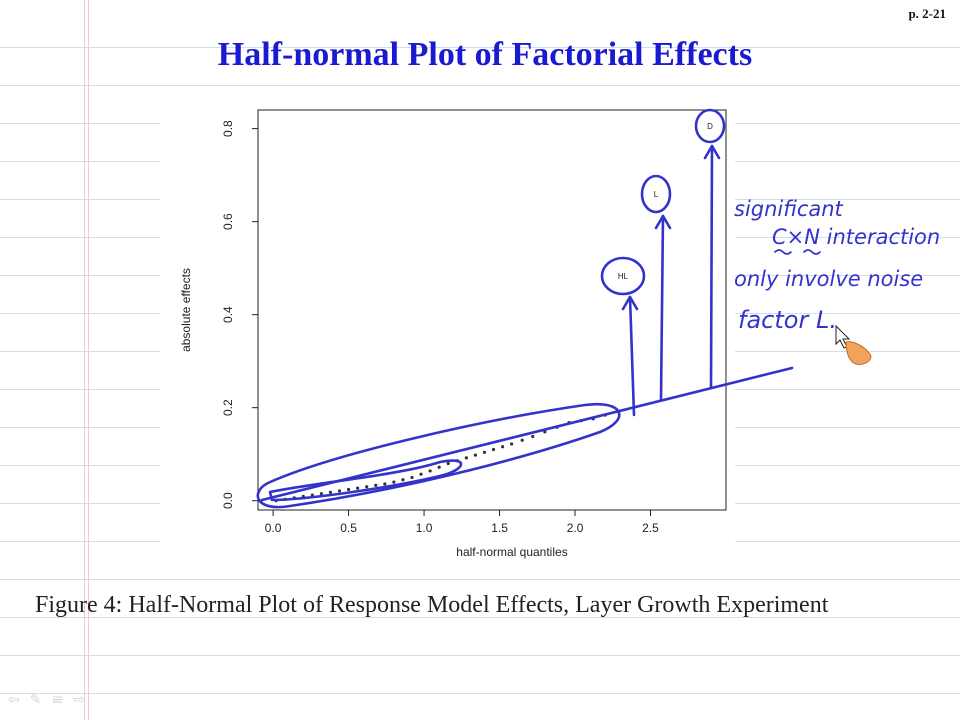 Image resolution: width=960 pixels, height=720 pixels. I want to click on plot-point-labels: HL L D, so click(665, 201).